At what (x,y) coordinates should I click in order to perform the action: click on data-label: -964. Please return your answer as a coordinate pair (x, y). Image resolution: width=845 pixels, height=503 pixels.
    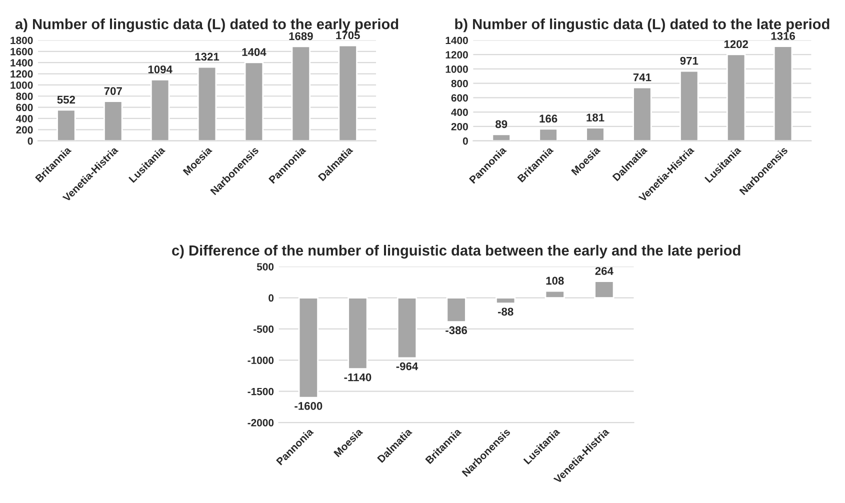
    Looking at the image, I should click on (407, 366).